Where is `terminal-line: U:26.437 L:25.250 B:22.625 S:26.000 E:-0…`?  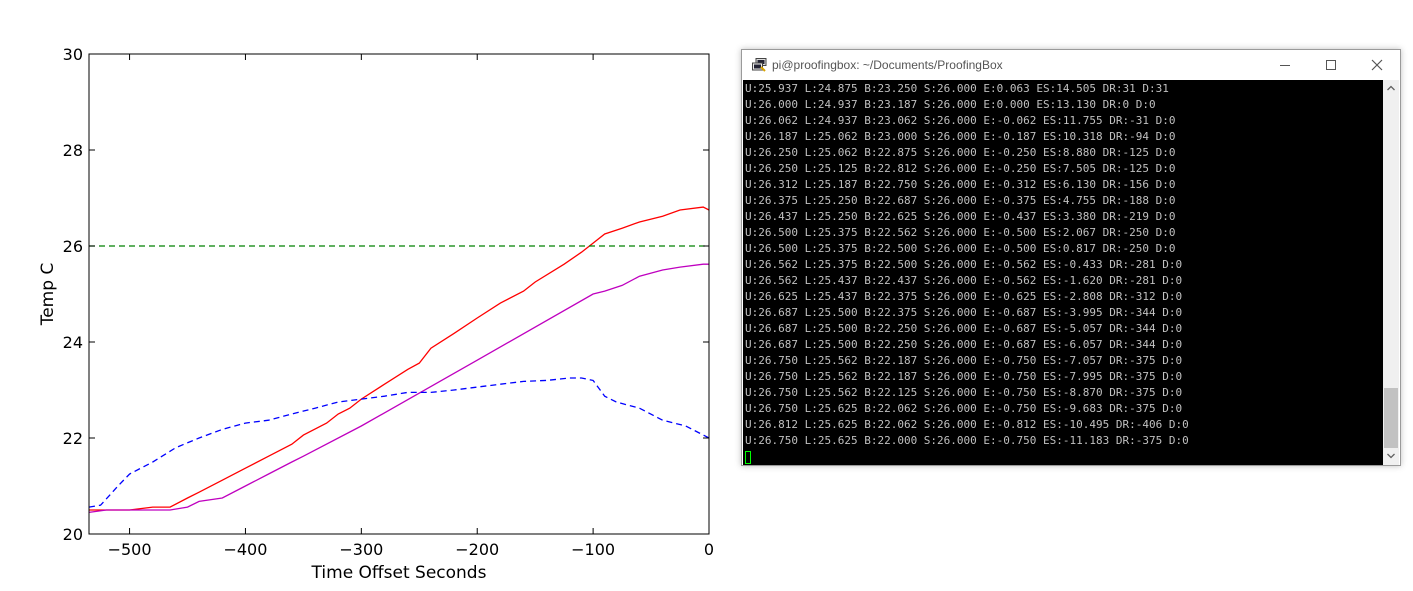 terminal-line: U:26.437 L:25.250 B:22.625 S:26.000 E:-0… is located at coordinates (960, 216).